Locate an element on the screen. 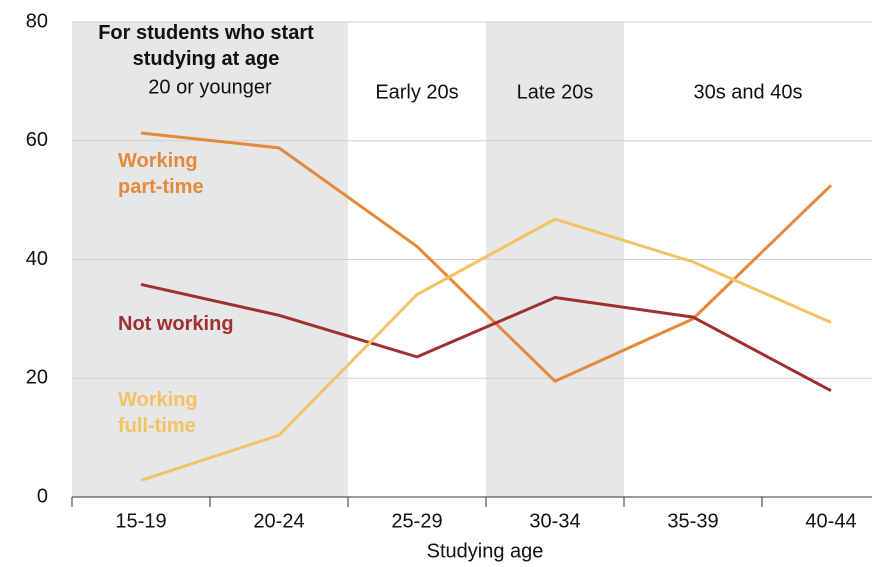  group-label: 20 or younger is located at coordinates (210, 87).